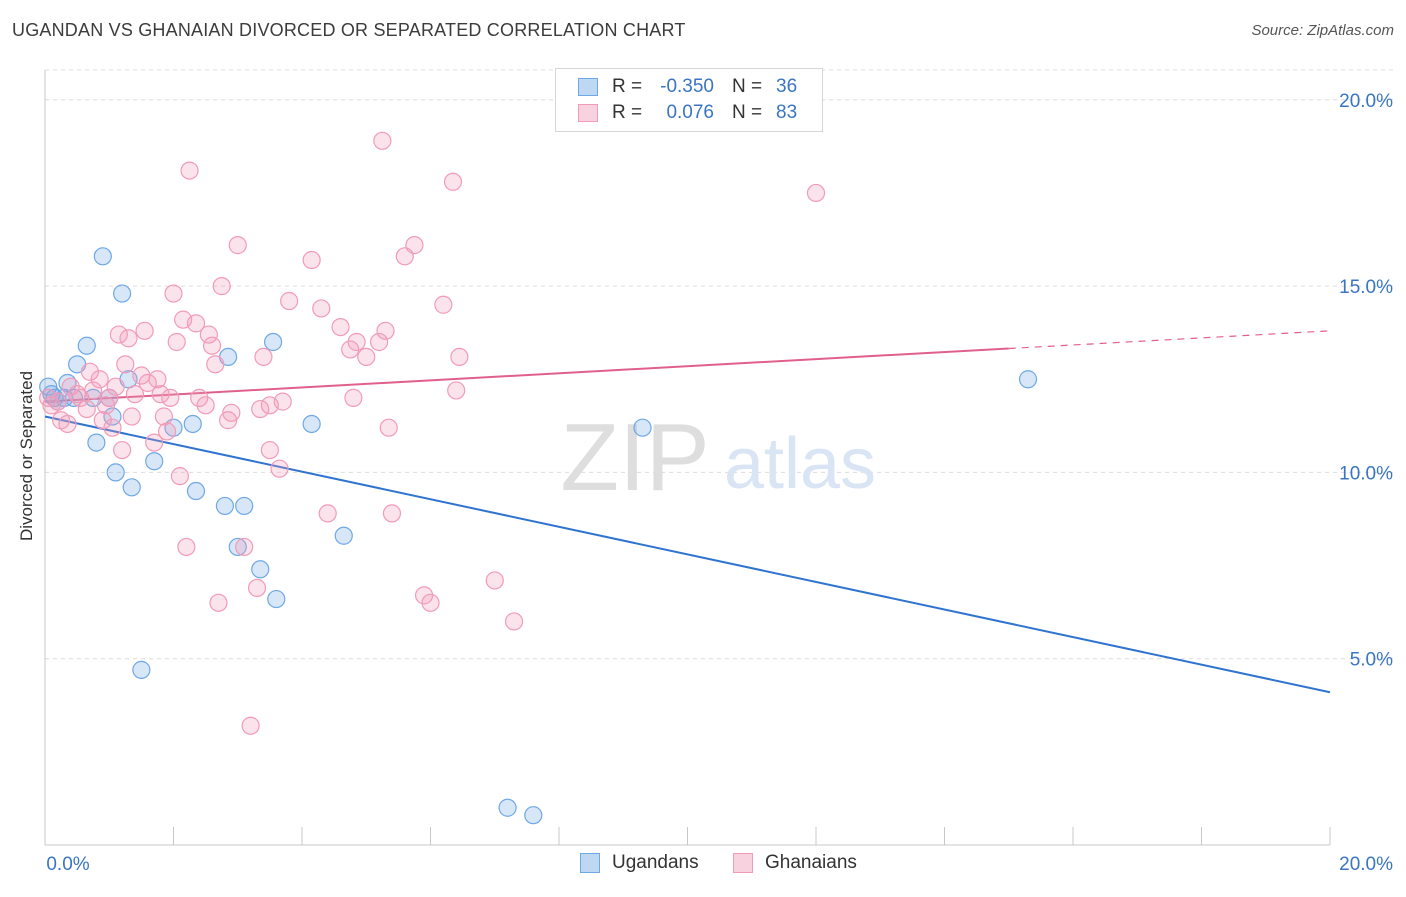  I want to click on legend-item-ugandans: Ugandans, so click(639, 863).